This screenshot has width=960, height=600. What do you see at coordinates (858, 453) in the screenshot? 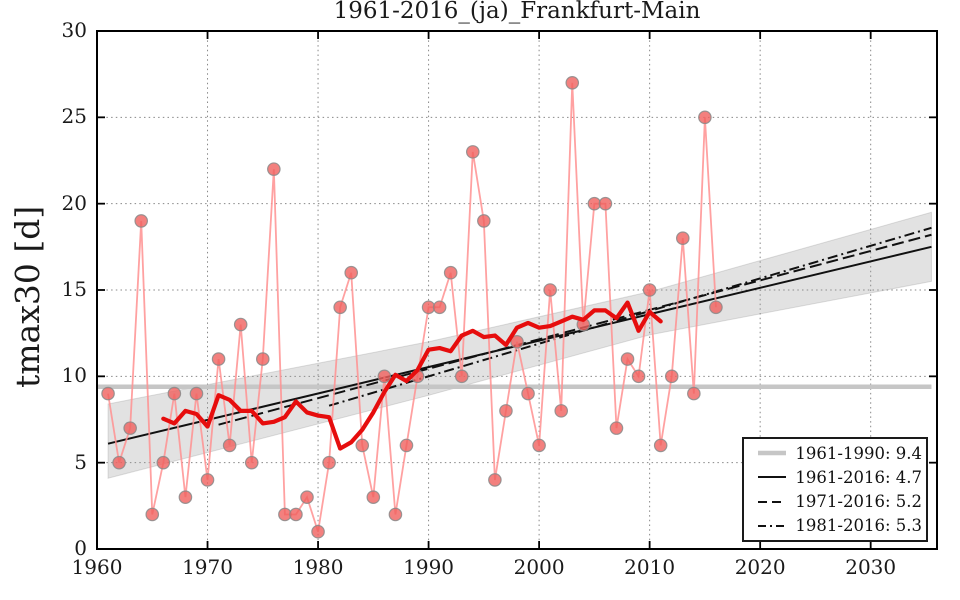
I see `legend-label: 1961-1990: 9.4` at bounding box center [858, 453].